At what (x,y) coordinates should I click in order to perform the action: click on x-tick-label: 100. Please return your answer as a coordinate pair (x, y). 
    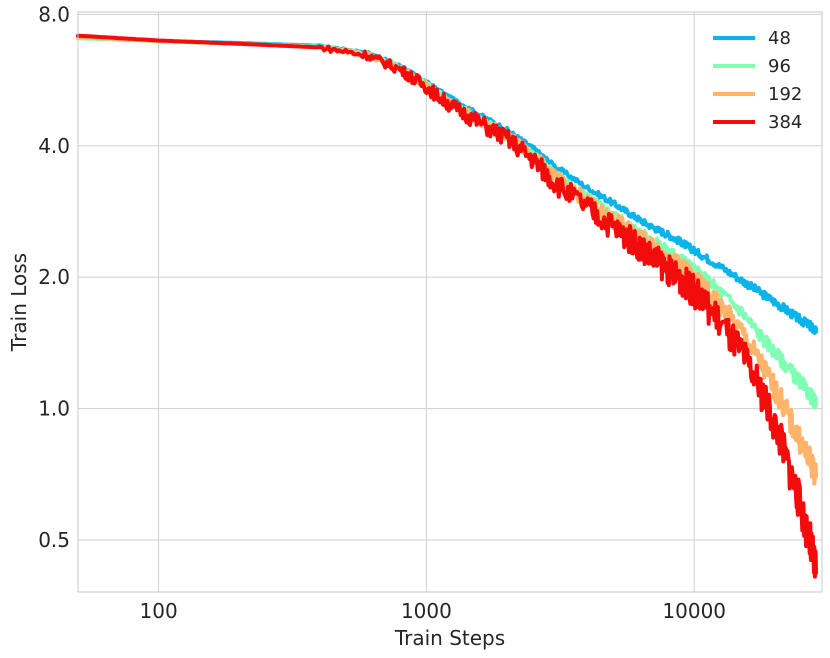
    Looking at the image, I should click on (159, 611).